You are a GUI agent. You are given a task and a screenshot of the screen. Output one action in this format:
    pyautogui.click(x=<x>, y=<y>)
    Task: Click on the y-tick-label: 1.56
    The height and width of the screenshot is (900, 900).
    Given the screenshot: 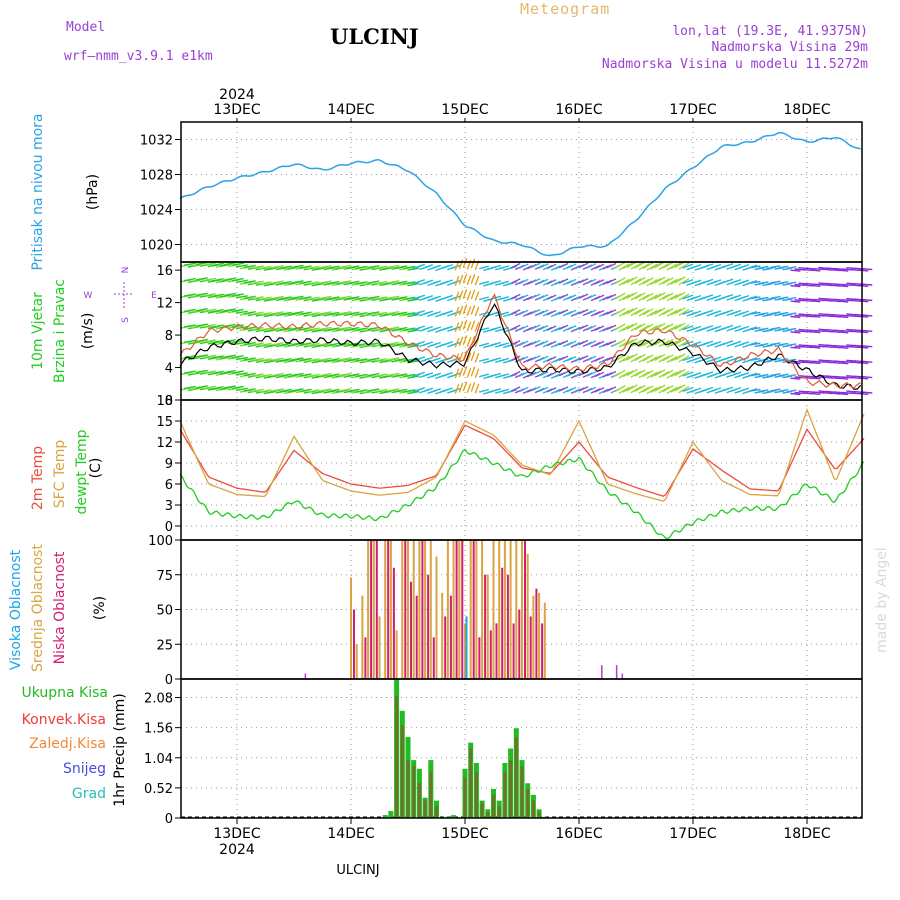 What is the action you would take?
    pyautogui.click(x=158, y=729)
    